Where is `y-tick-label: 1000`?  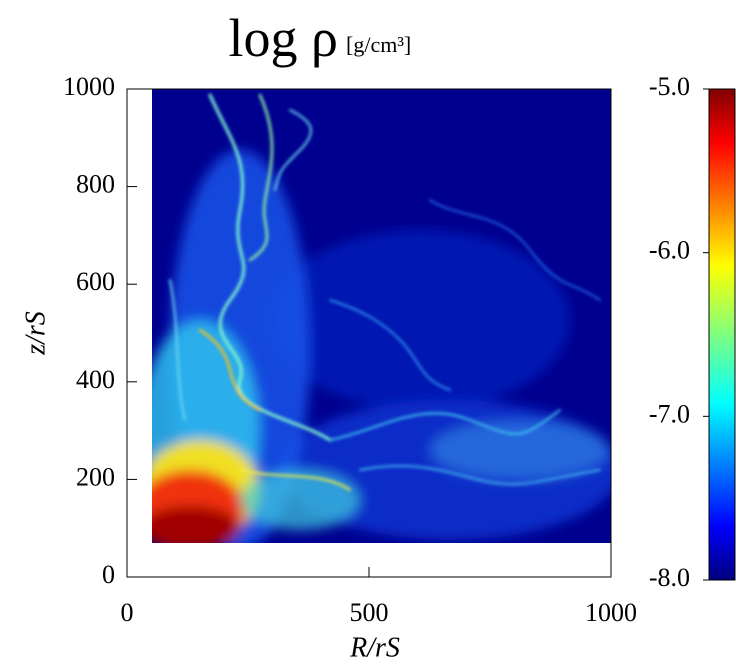 y-tick-label: 1000 is located at coordinates (89, 86).